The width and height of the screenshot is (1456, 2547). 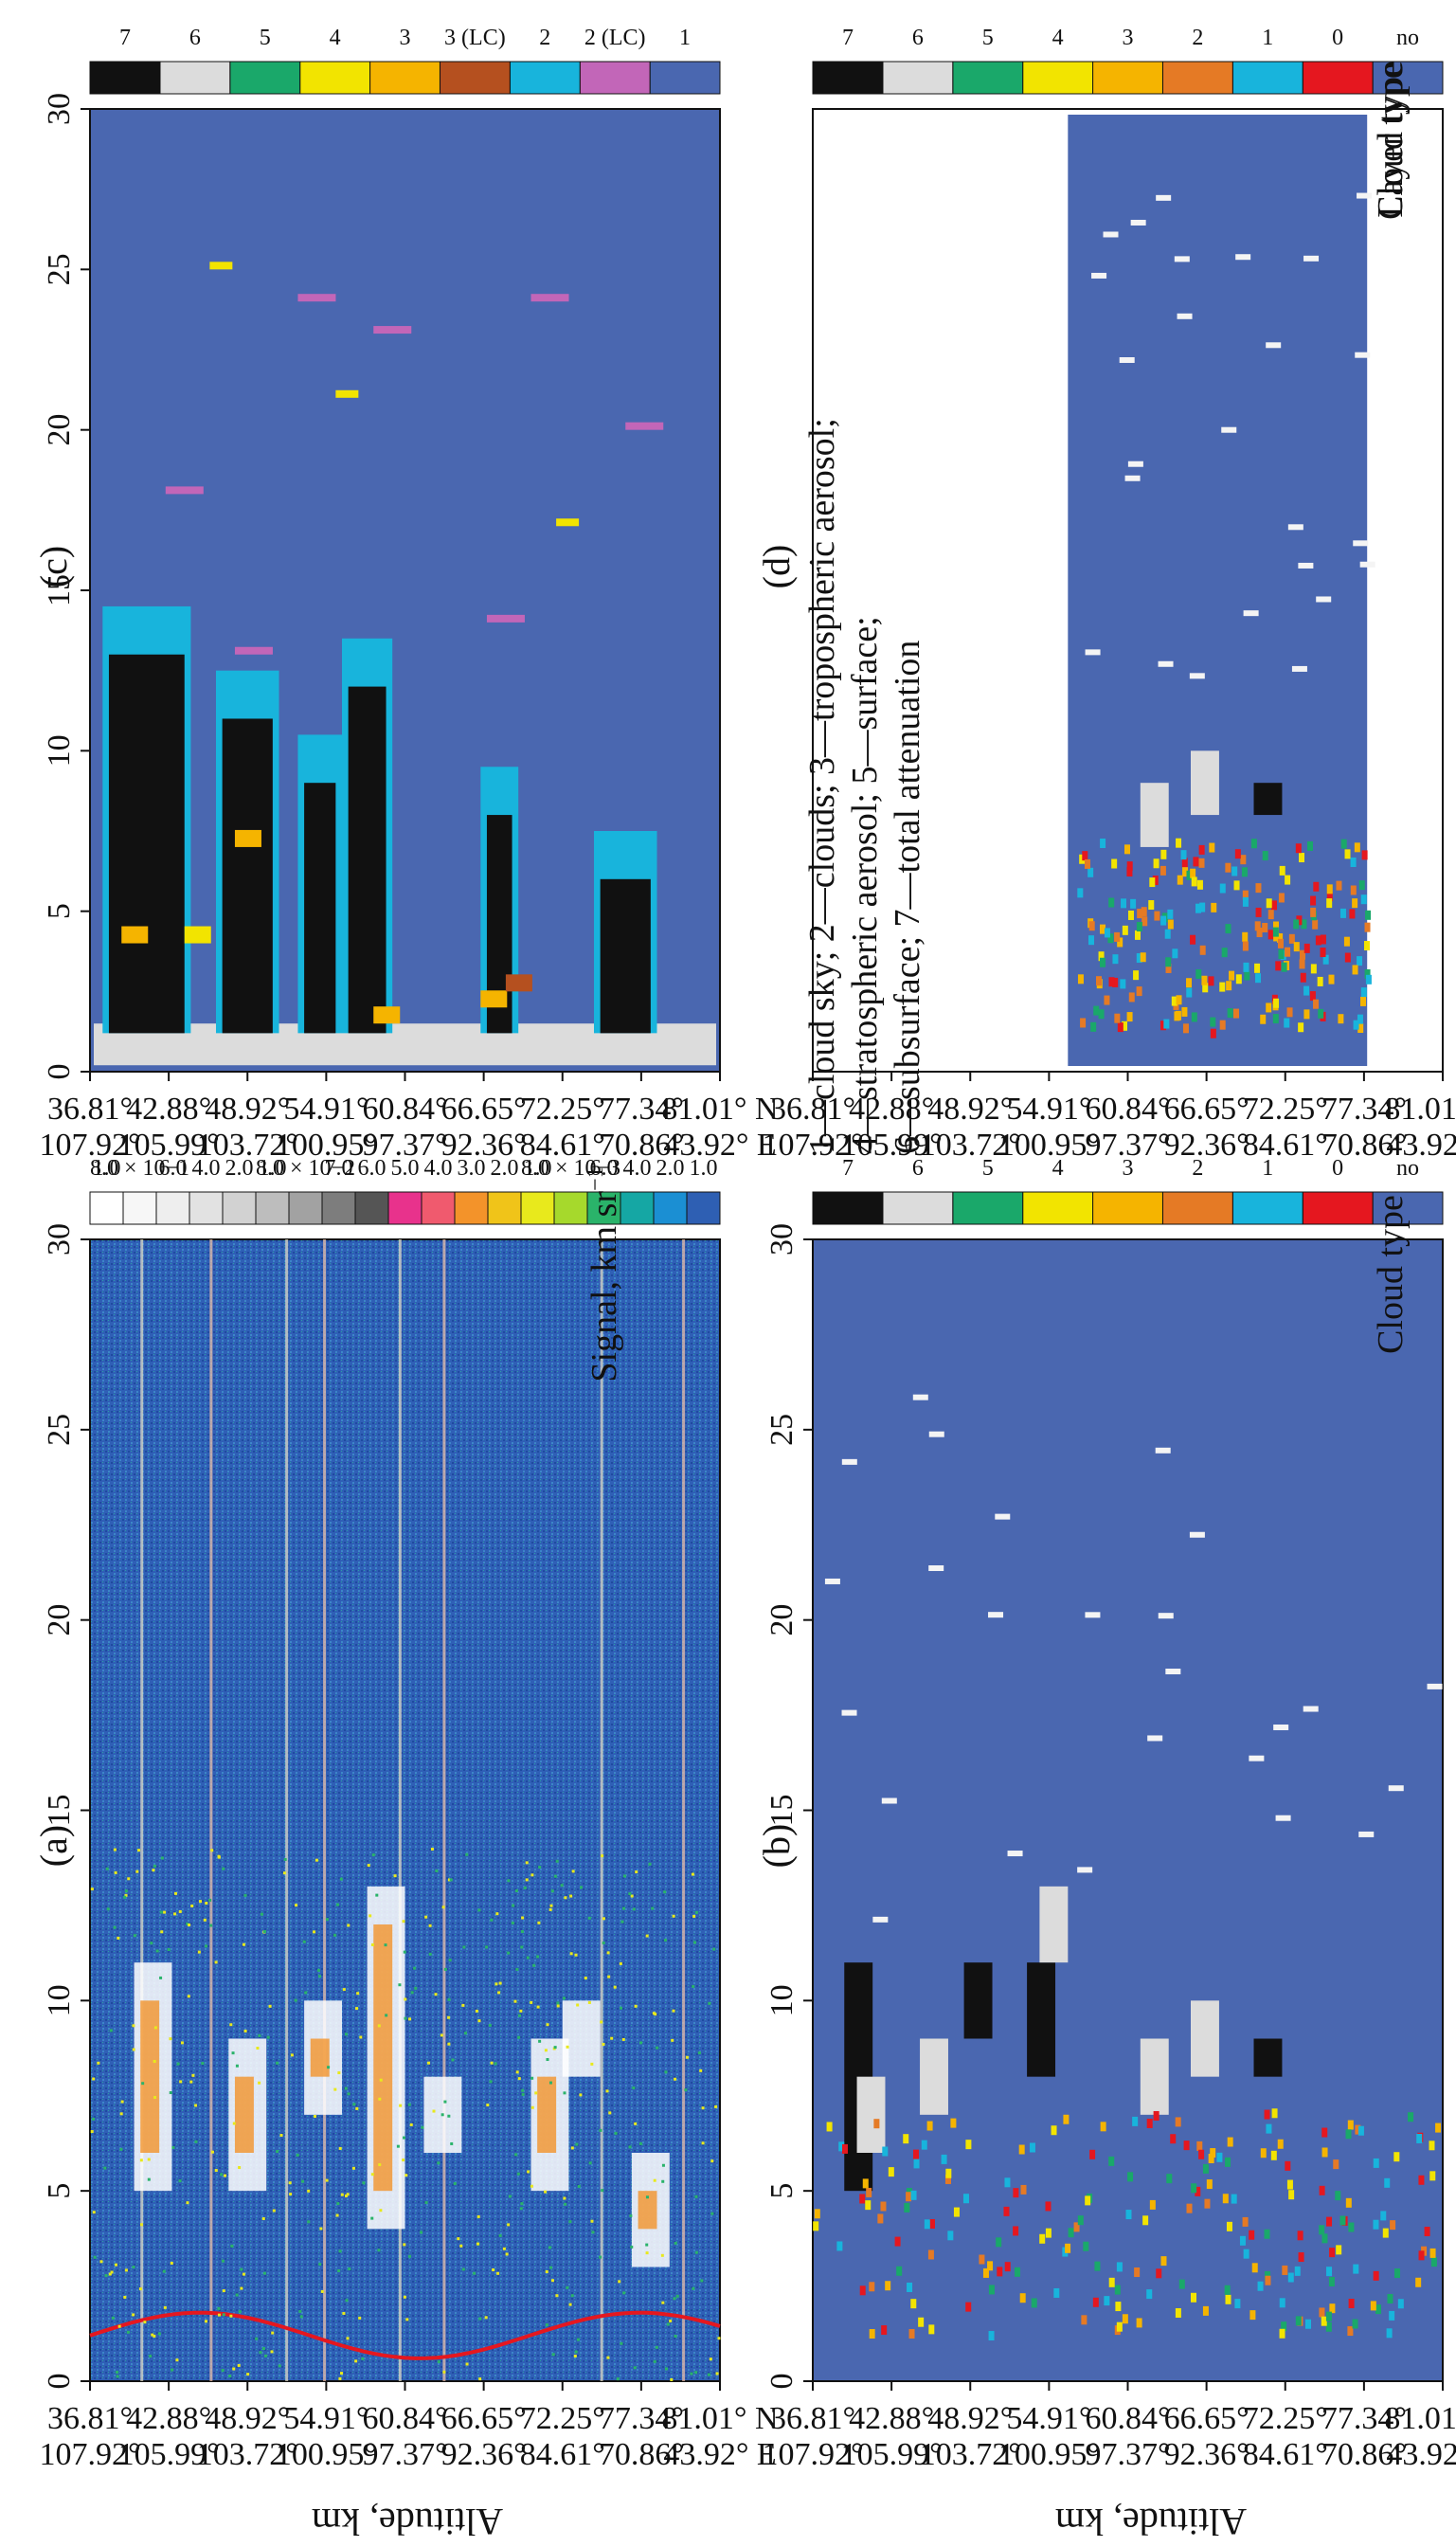 What do you see at coordinates (146, 844) in the screenshot?
I see `attenuated-layer` at bounding box center [146, 844].